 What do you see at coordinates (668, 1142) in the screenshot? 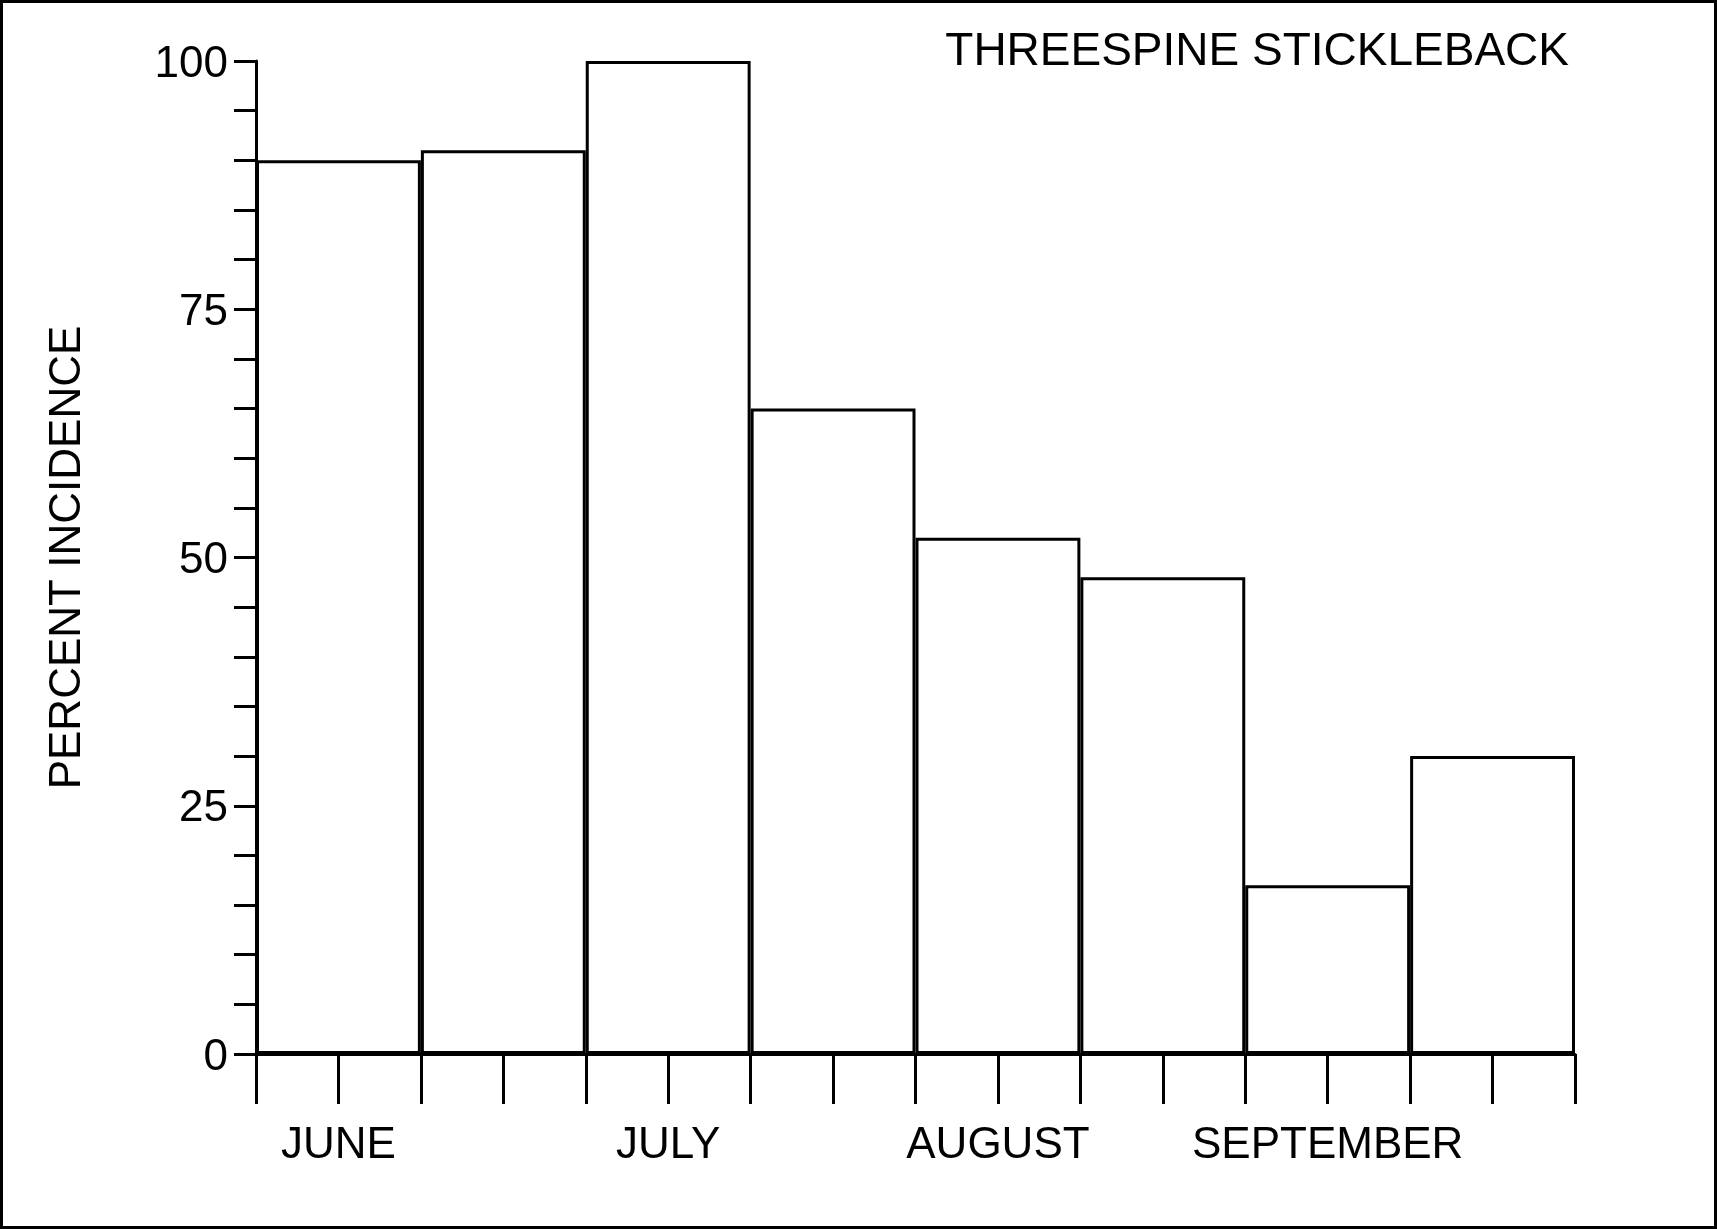
I see `x-tick-label: JULY` at bounding box center [668, 1142].